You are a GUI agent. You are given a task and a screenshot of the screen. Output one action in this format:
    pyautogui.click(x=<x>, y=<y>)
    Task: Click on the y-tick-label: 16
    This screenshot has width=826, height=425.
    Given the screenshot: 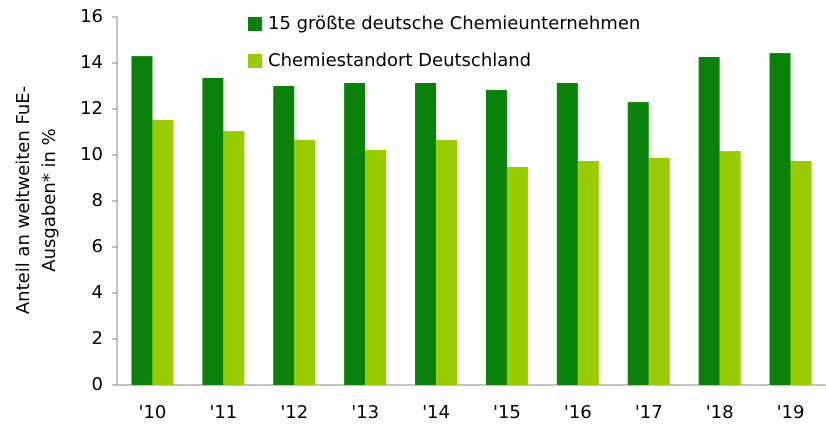 What is the action you would take?
    pyautogui.click(x=91, y=16)
    